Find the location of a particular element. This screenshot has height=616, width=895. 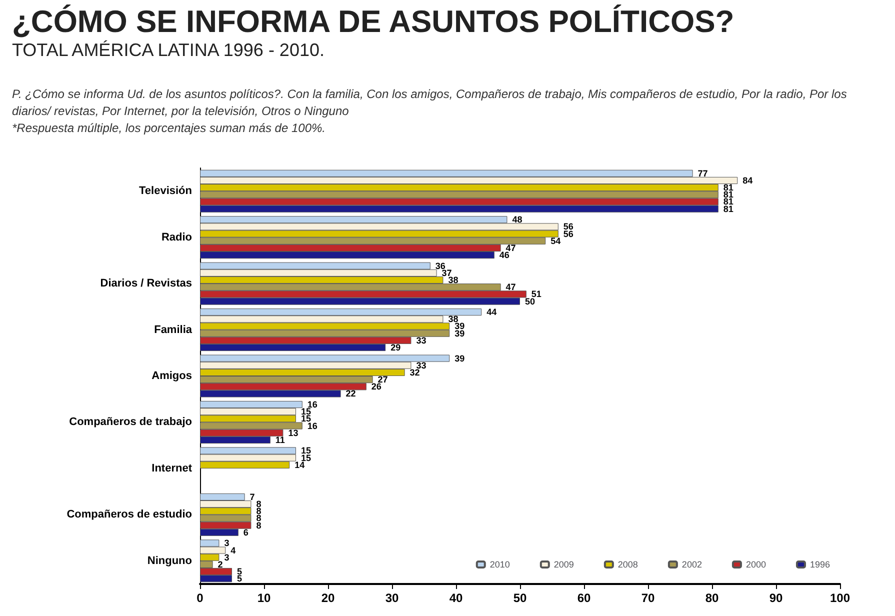

y-tick-label: Ninguno is located at coordinates (169, 560).